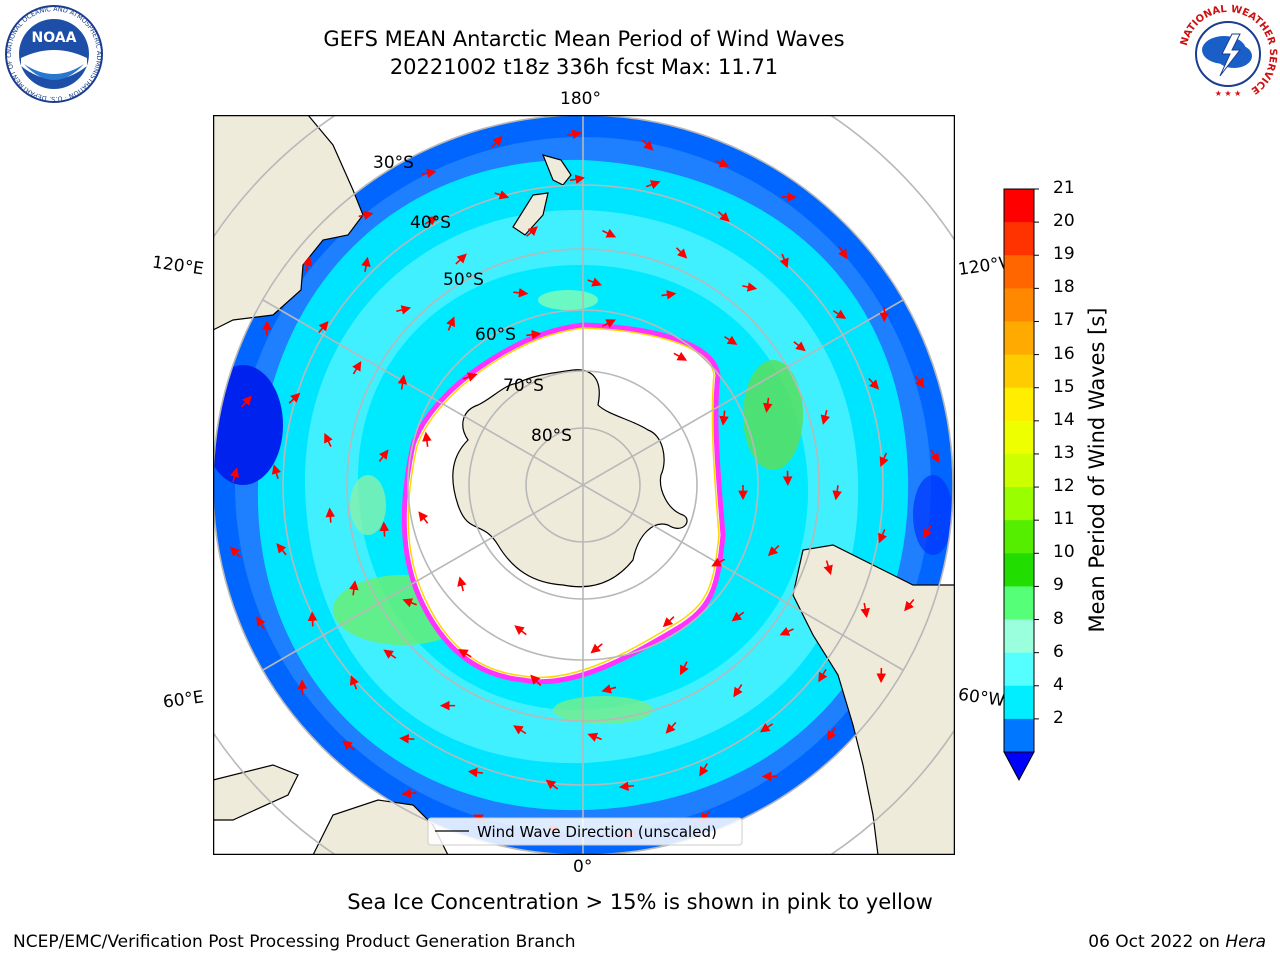 The height and width of the screenshot is (960, 1280). What do you see at coordinates (288, 223) in the screenshot?
I see `australia` at bounding box center [288, 223].